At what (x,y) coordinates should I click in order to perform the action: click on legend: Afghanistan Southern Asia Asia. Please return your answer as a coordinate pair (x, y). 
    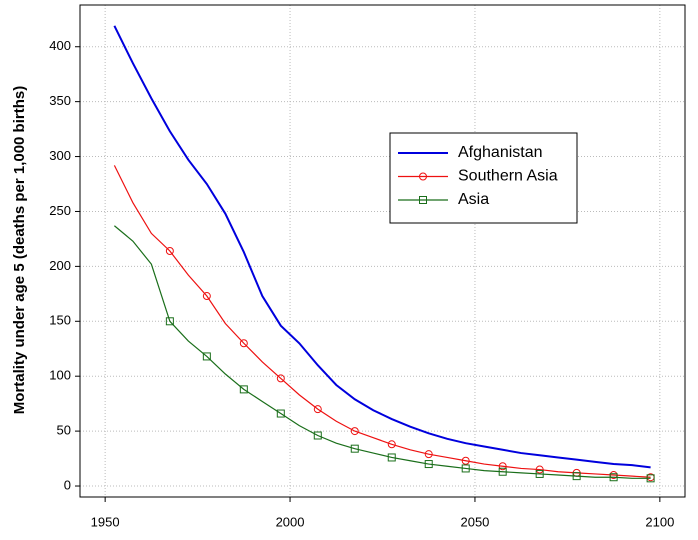
    Looking at the image, I should click on (483, 178).